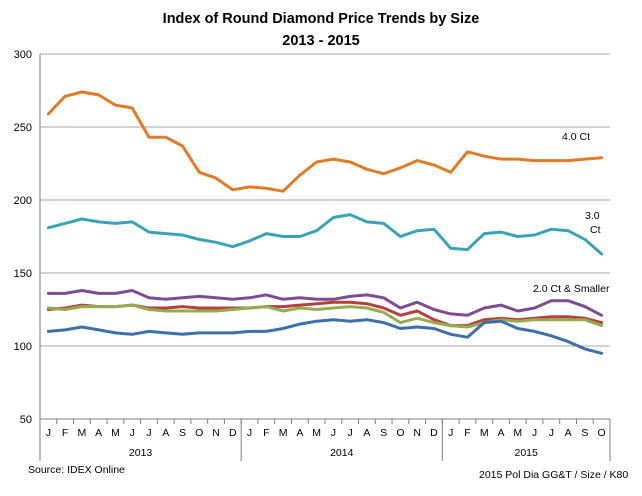 The image size is (642, 496). What do you see at coordinates (526, 453) in the screenshot?
I see `year-label: 2015` at bounding box center [526, 453].